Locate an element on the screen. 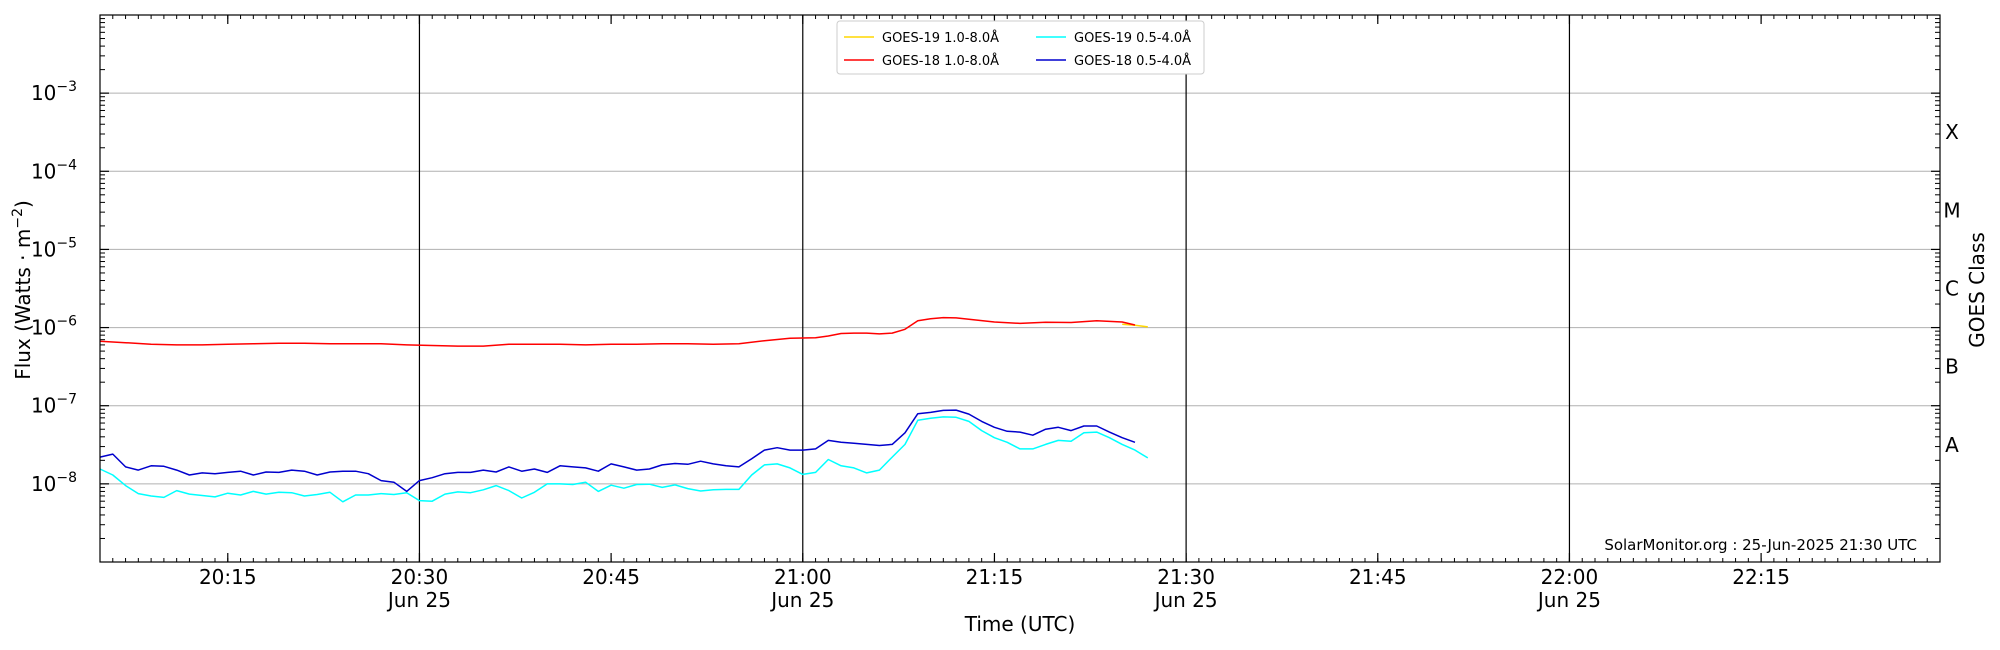  legend-label: GOES-18 1.0-8.0Å is located at coordinates (940, 61).